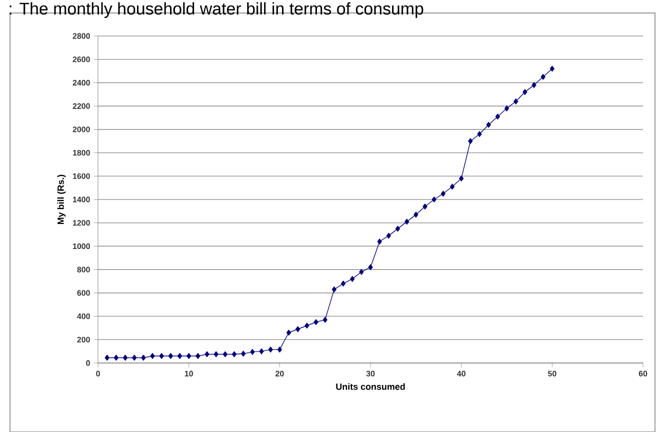  I want to click on chart-title: : The monthly household water bill in terms of consump, so click(217, 10).